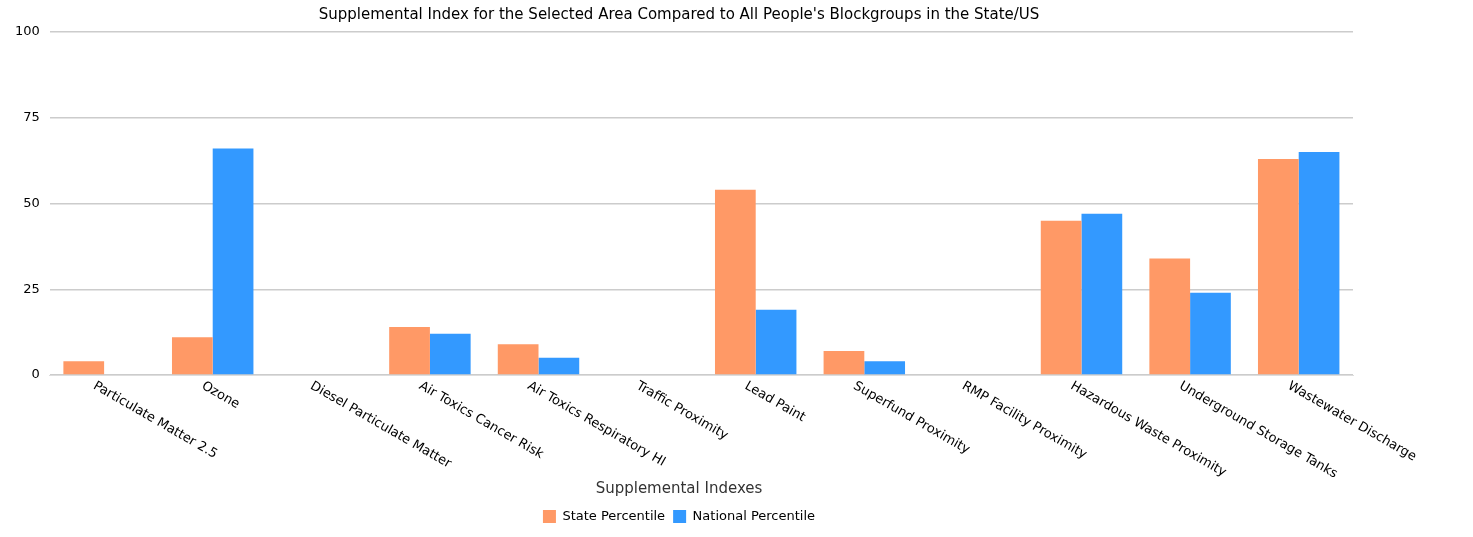 The height and width of the screenshot is (537, 1473). Describe the element at coordinates (754, 515) in the screenshot. I see `legend-label: National Percentile` at that location.